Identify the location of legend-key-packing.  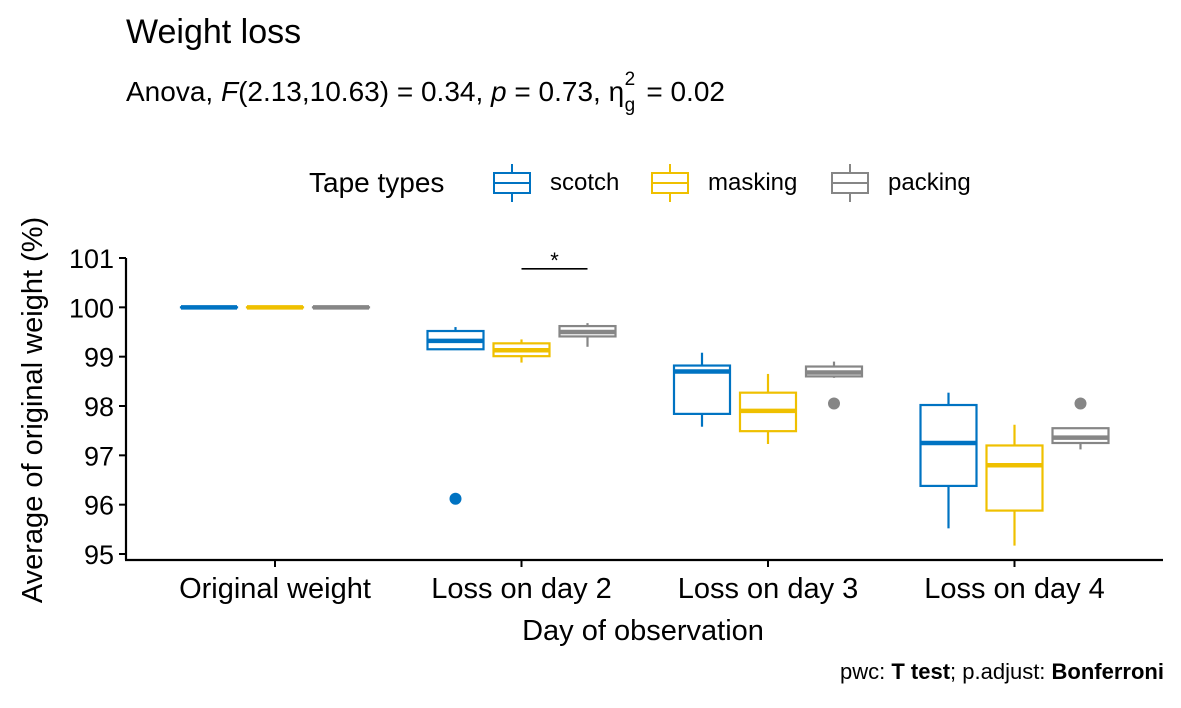
(850, 183).